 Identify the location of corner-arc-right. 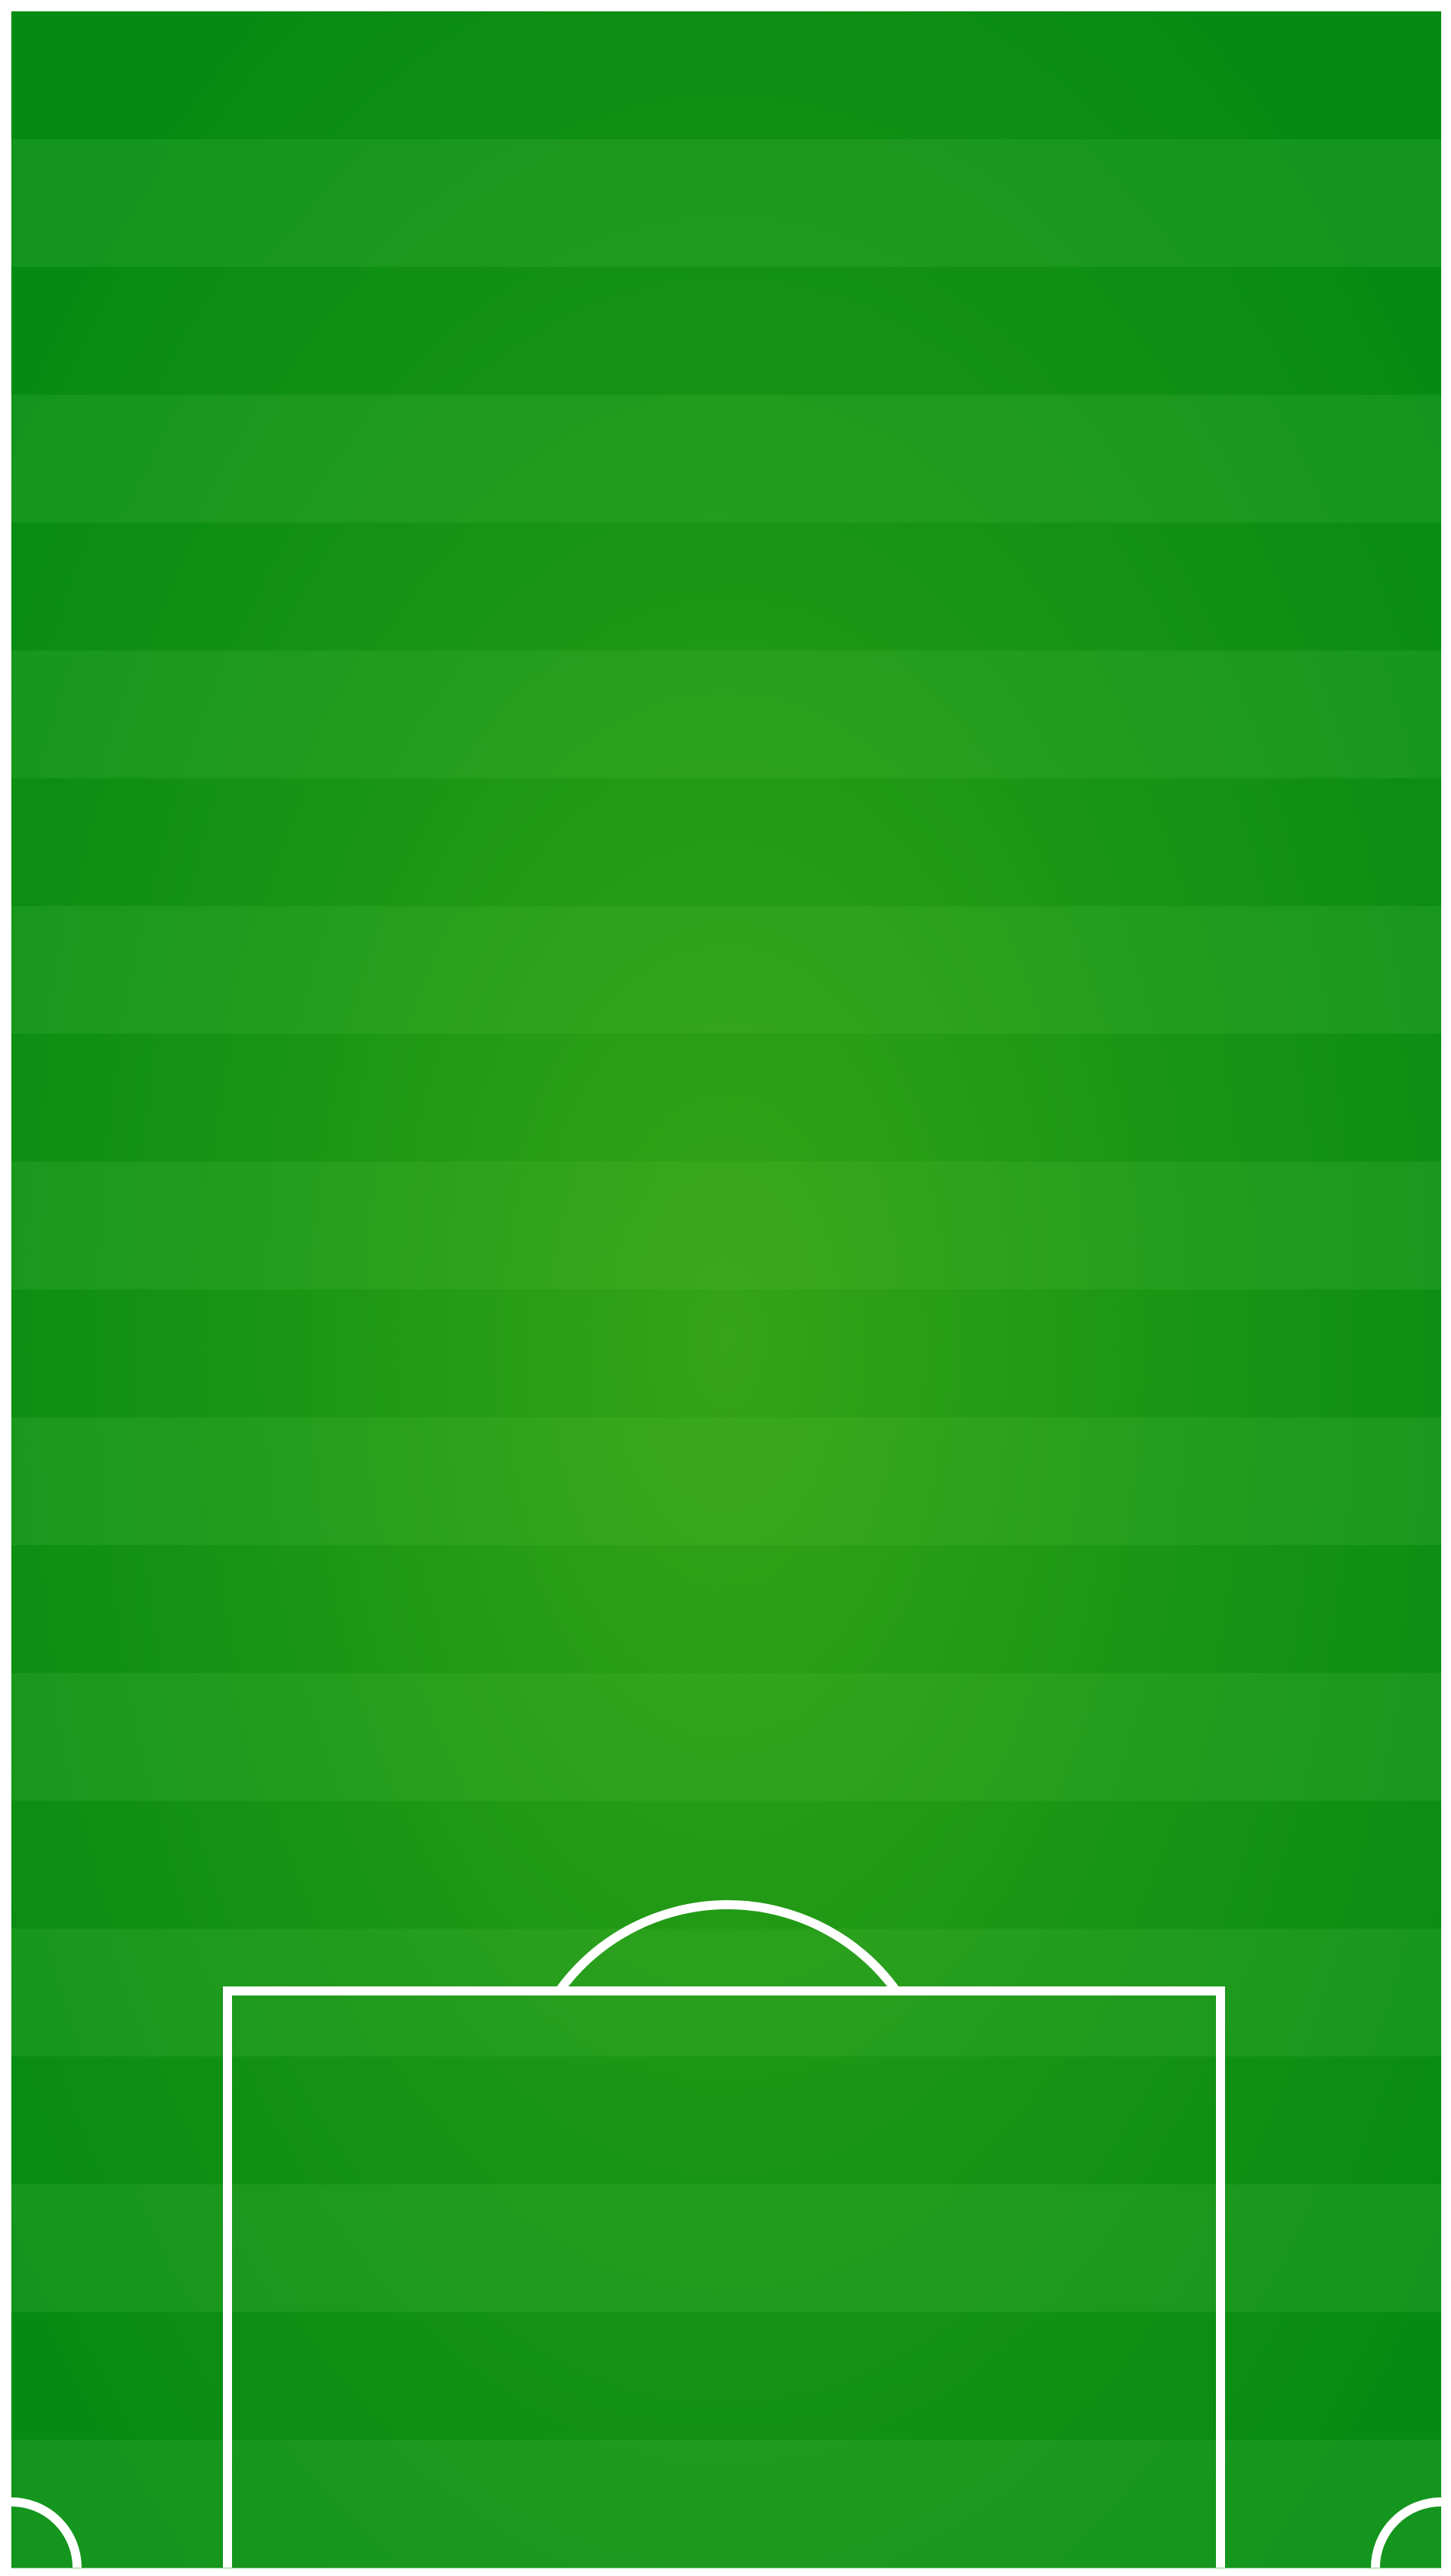
(1406, 2532).